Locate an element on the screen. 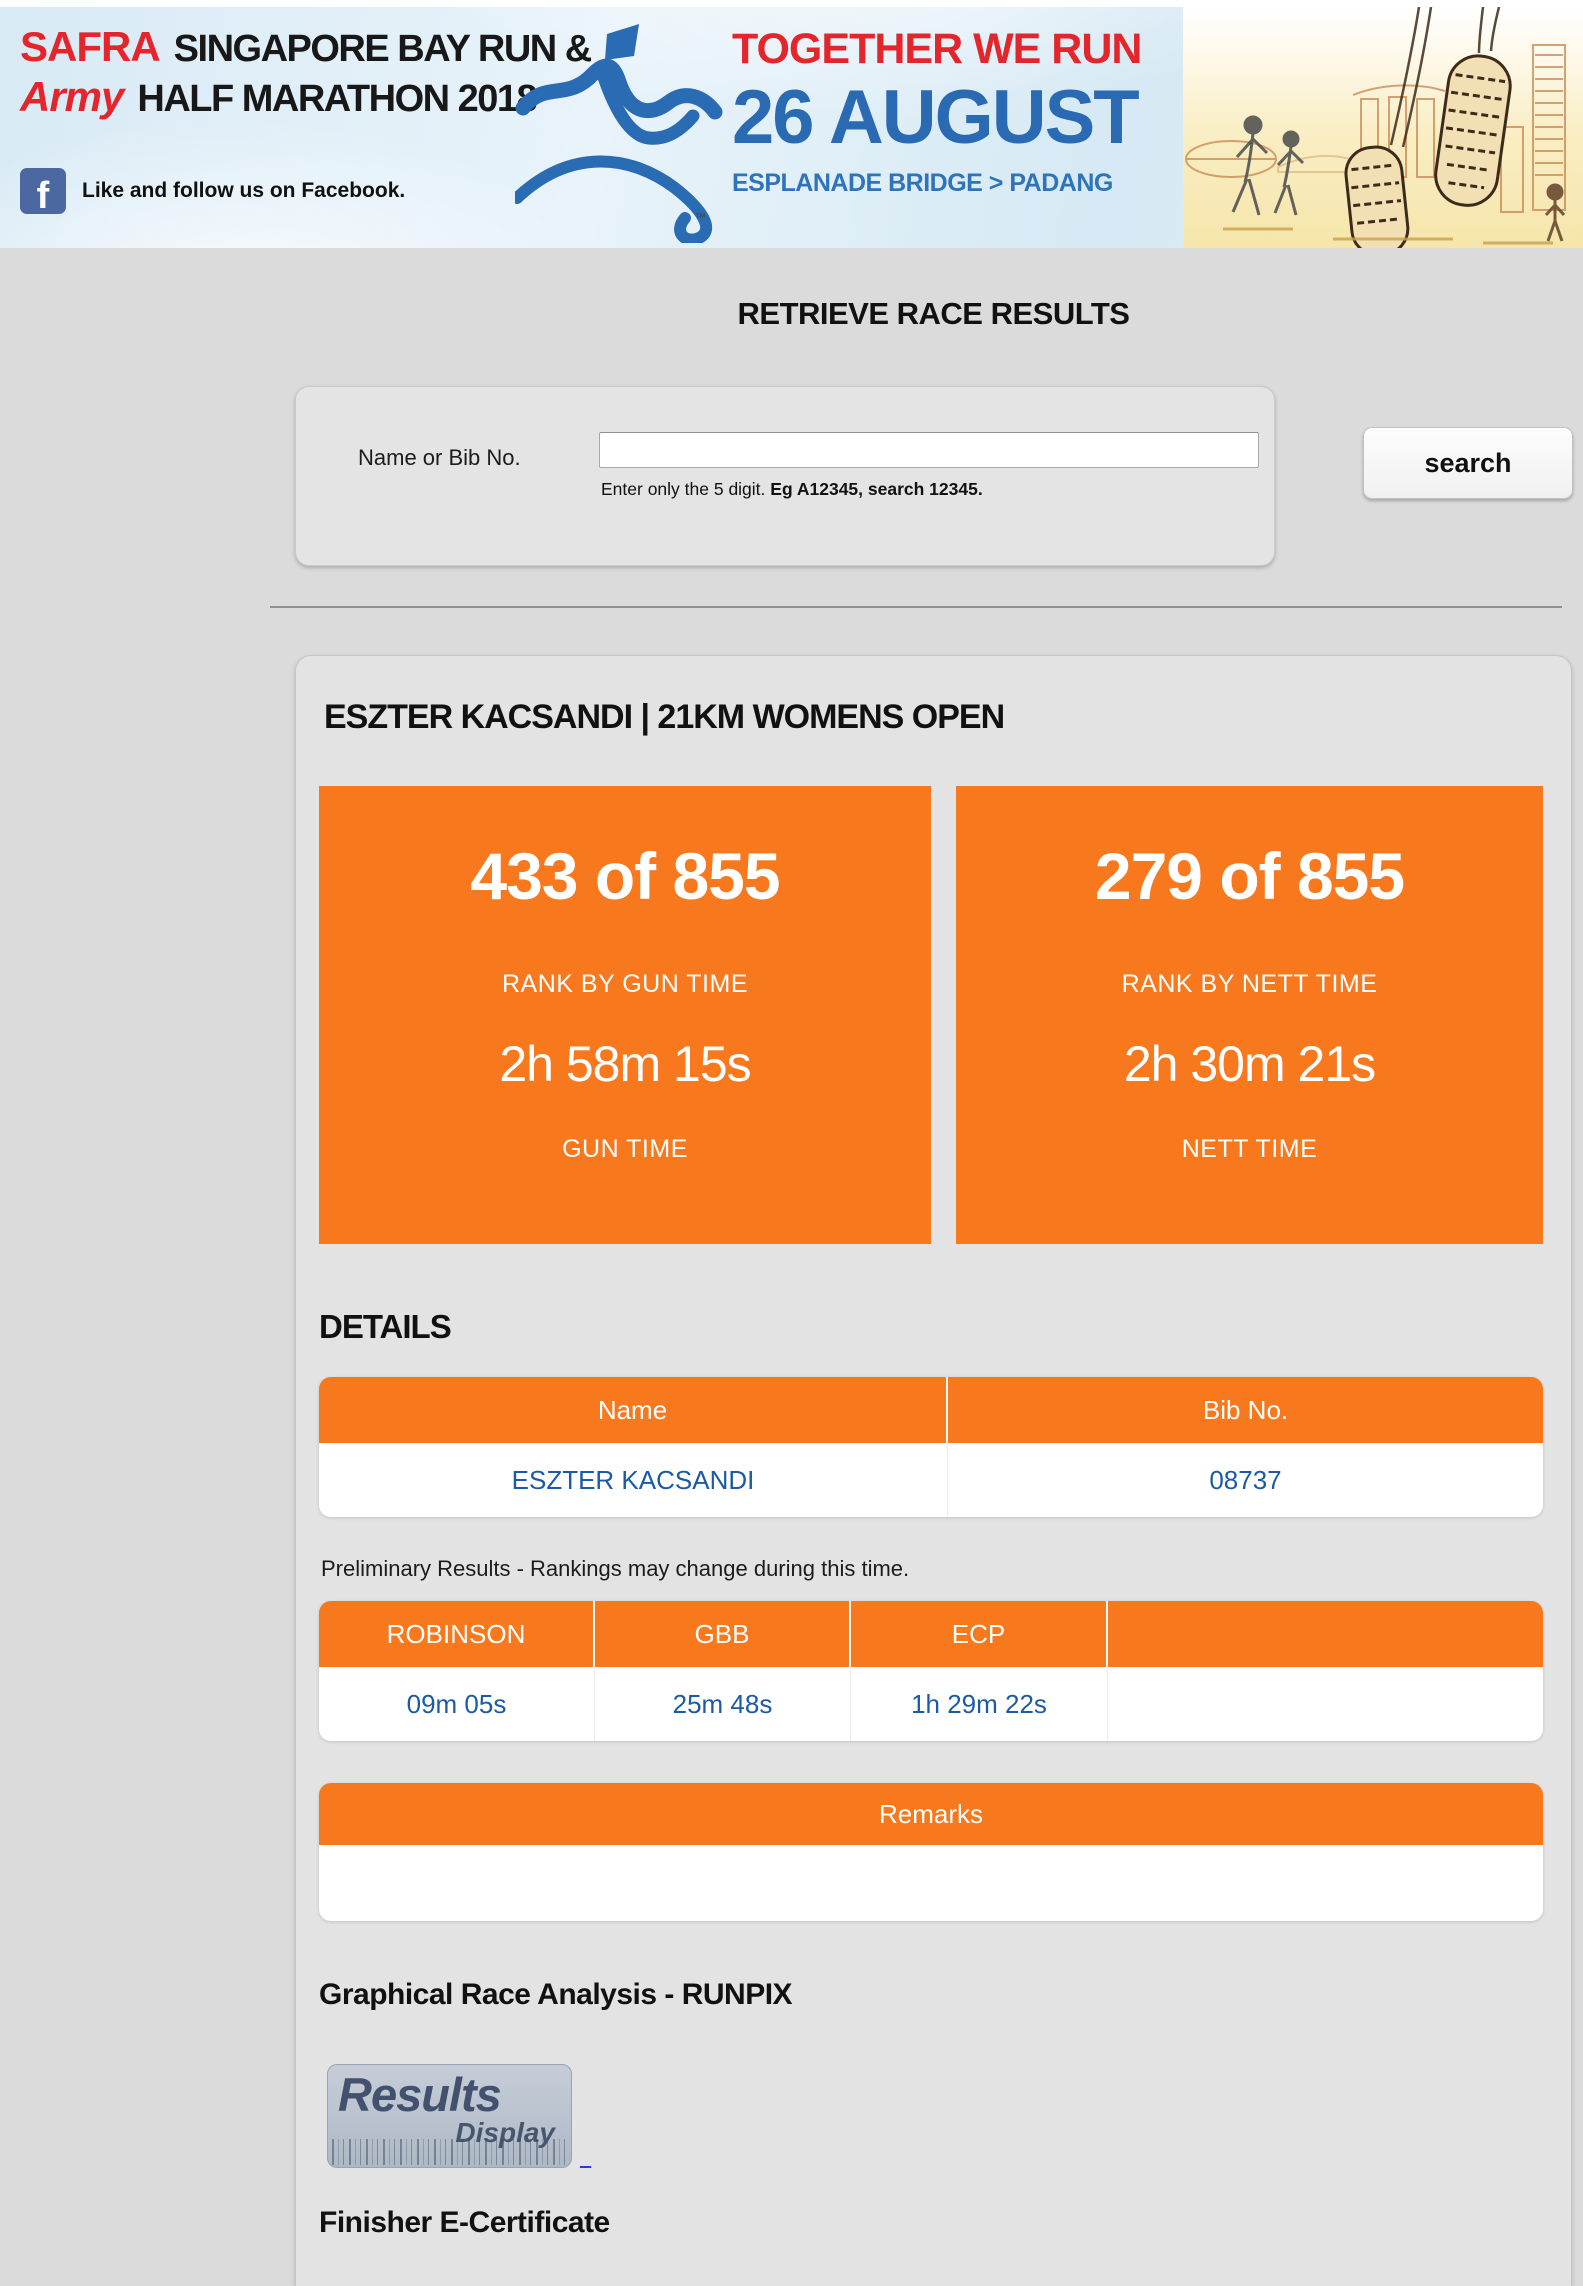 Image resolution: width=1583 pixels, height=2286 pixels. remarks-table-header: Remarks is located at coordinates (931, 1814).